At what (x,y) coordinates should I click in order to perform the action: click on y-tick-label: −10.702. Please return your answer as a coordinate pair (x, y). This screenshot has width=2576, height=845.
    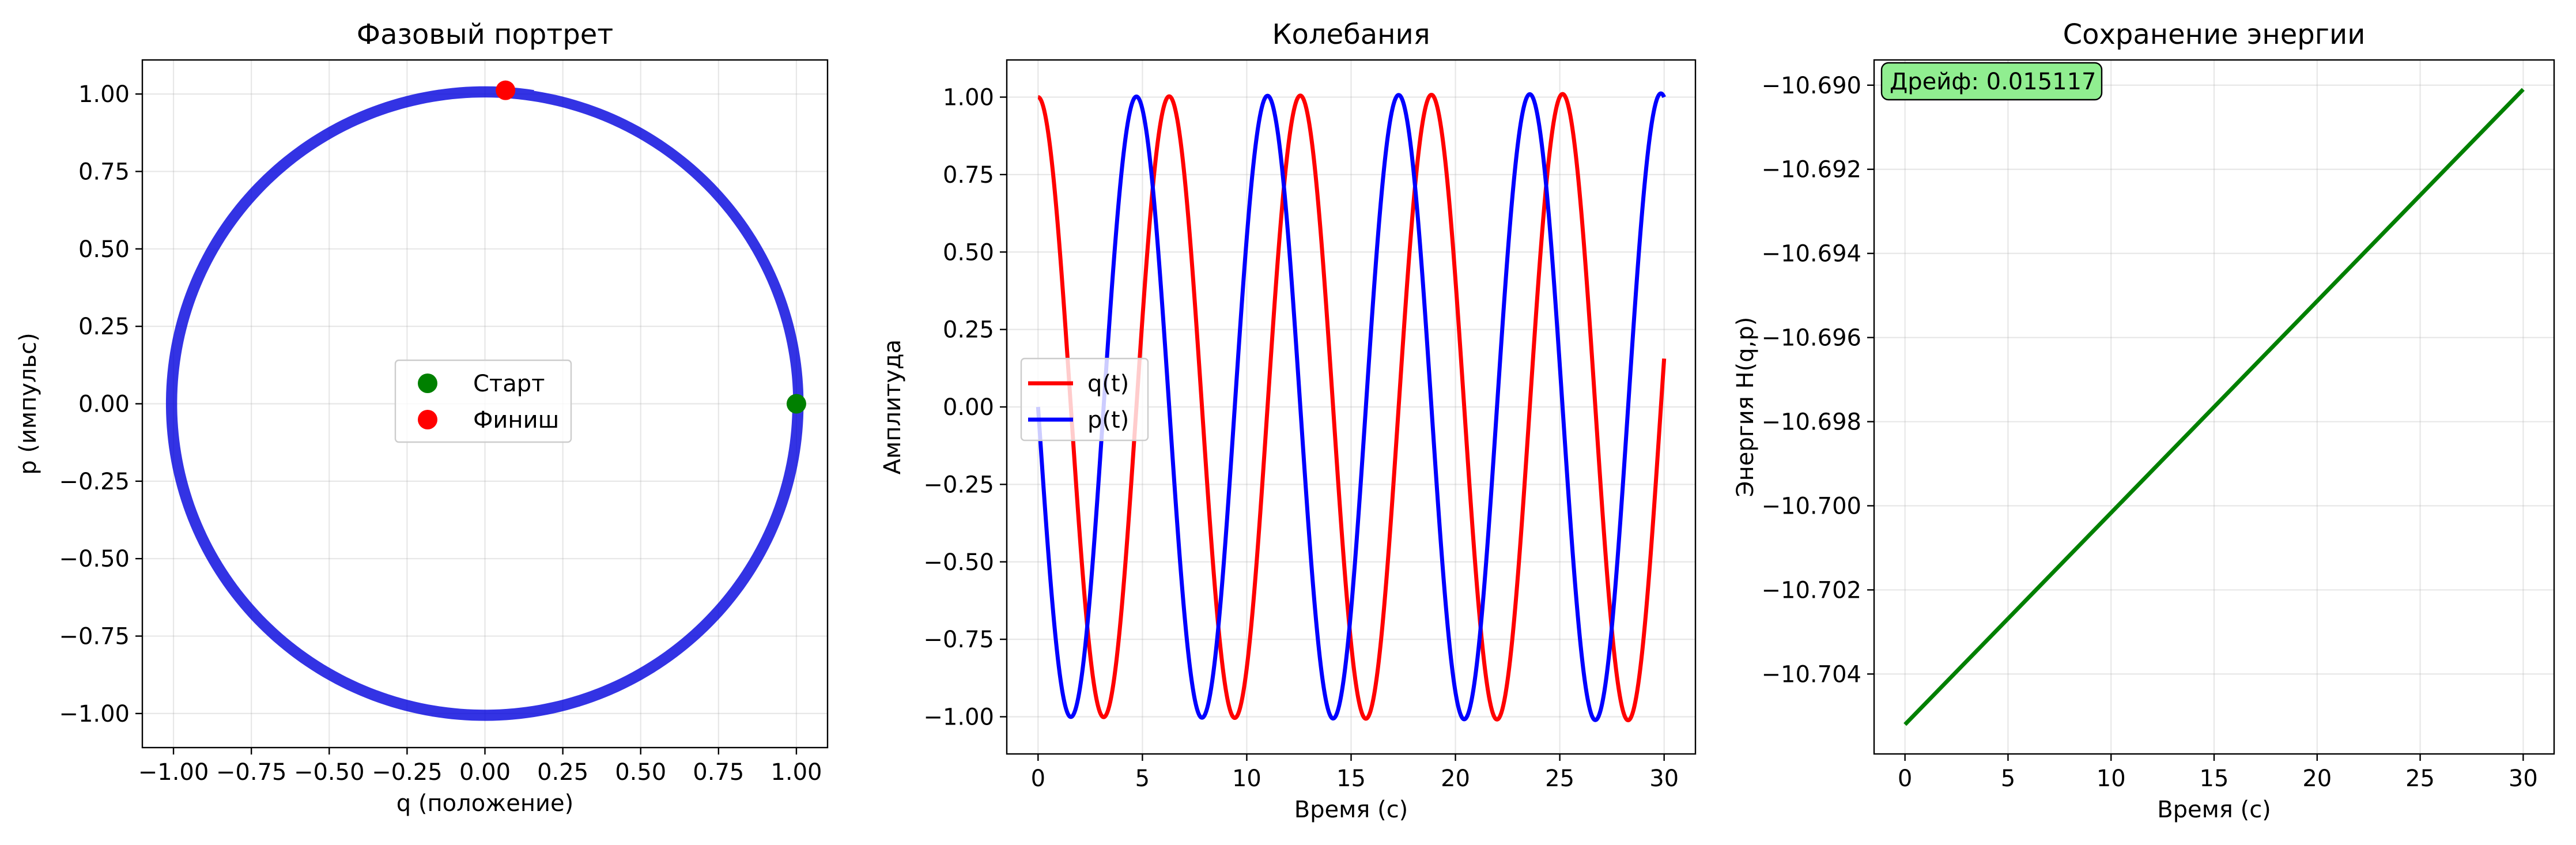
    Looking at the image, I should click on (1811, 590).